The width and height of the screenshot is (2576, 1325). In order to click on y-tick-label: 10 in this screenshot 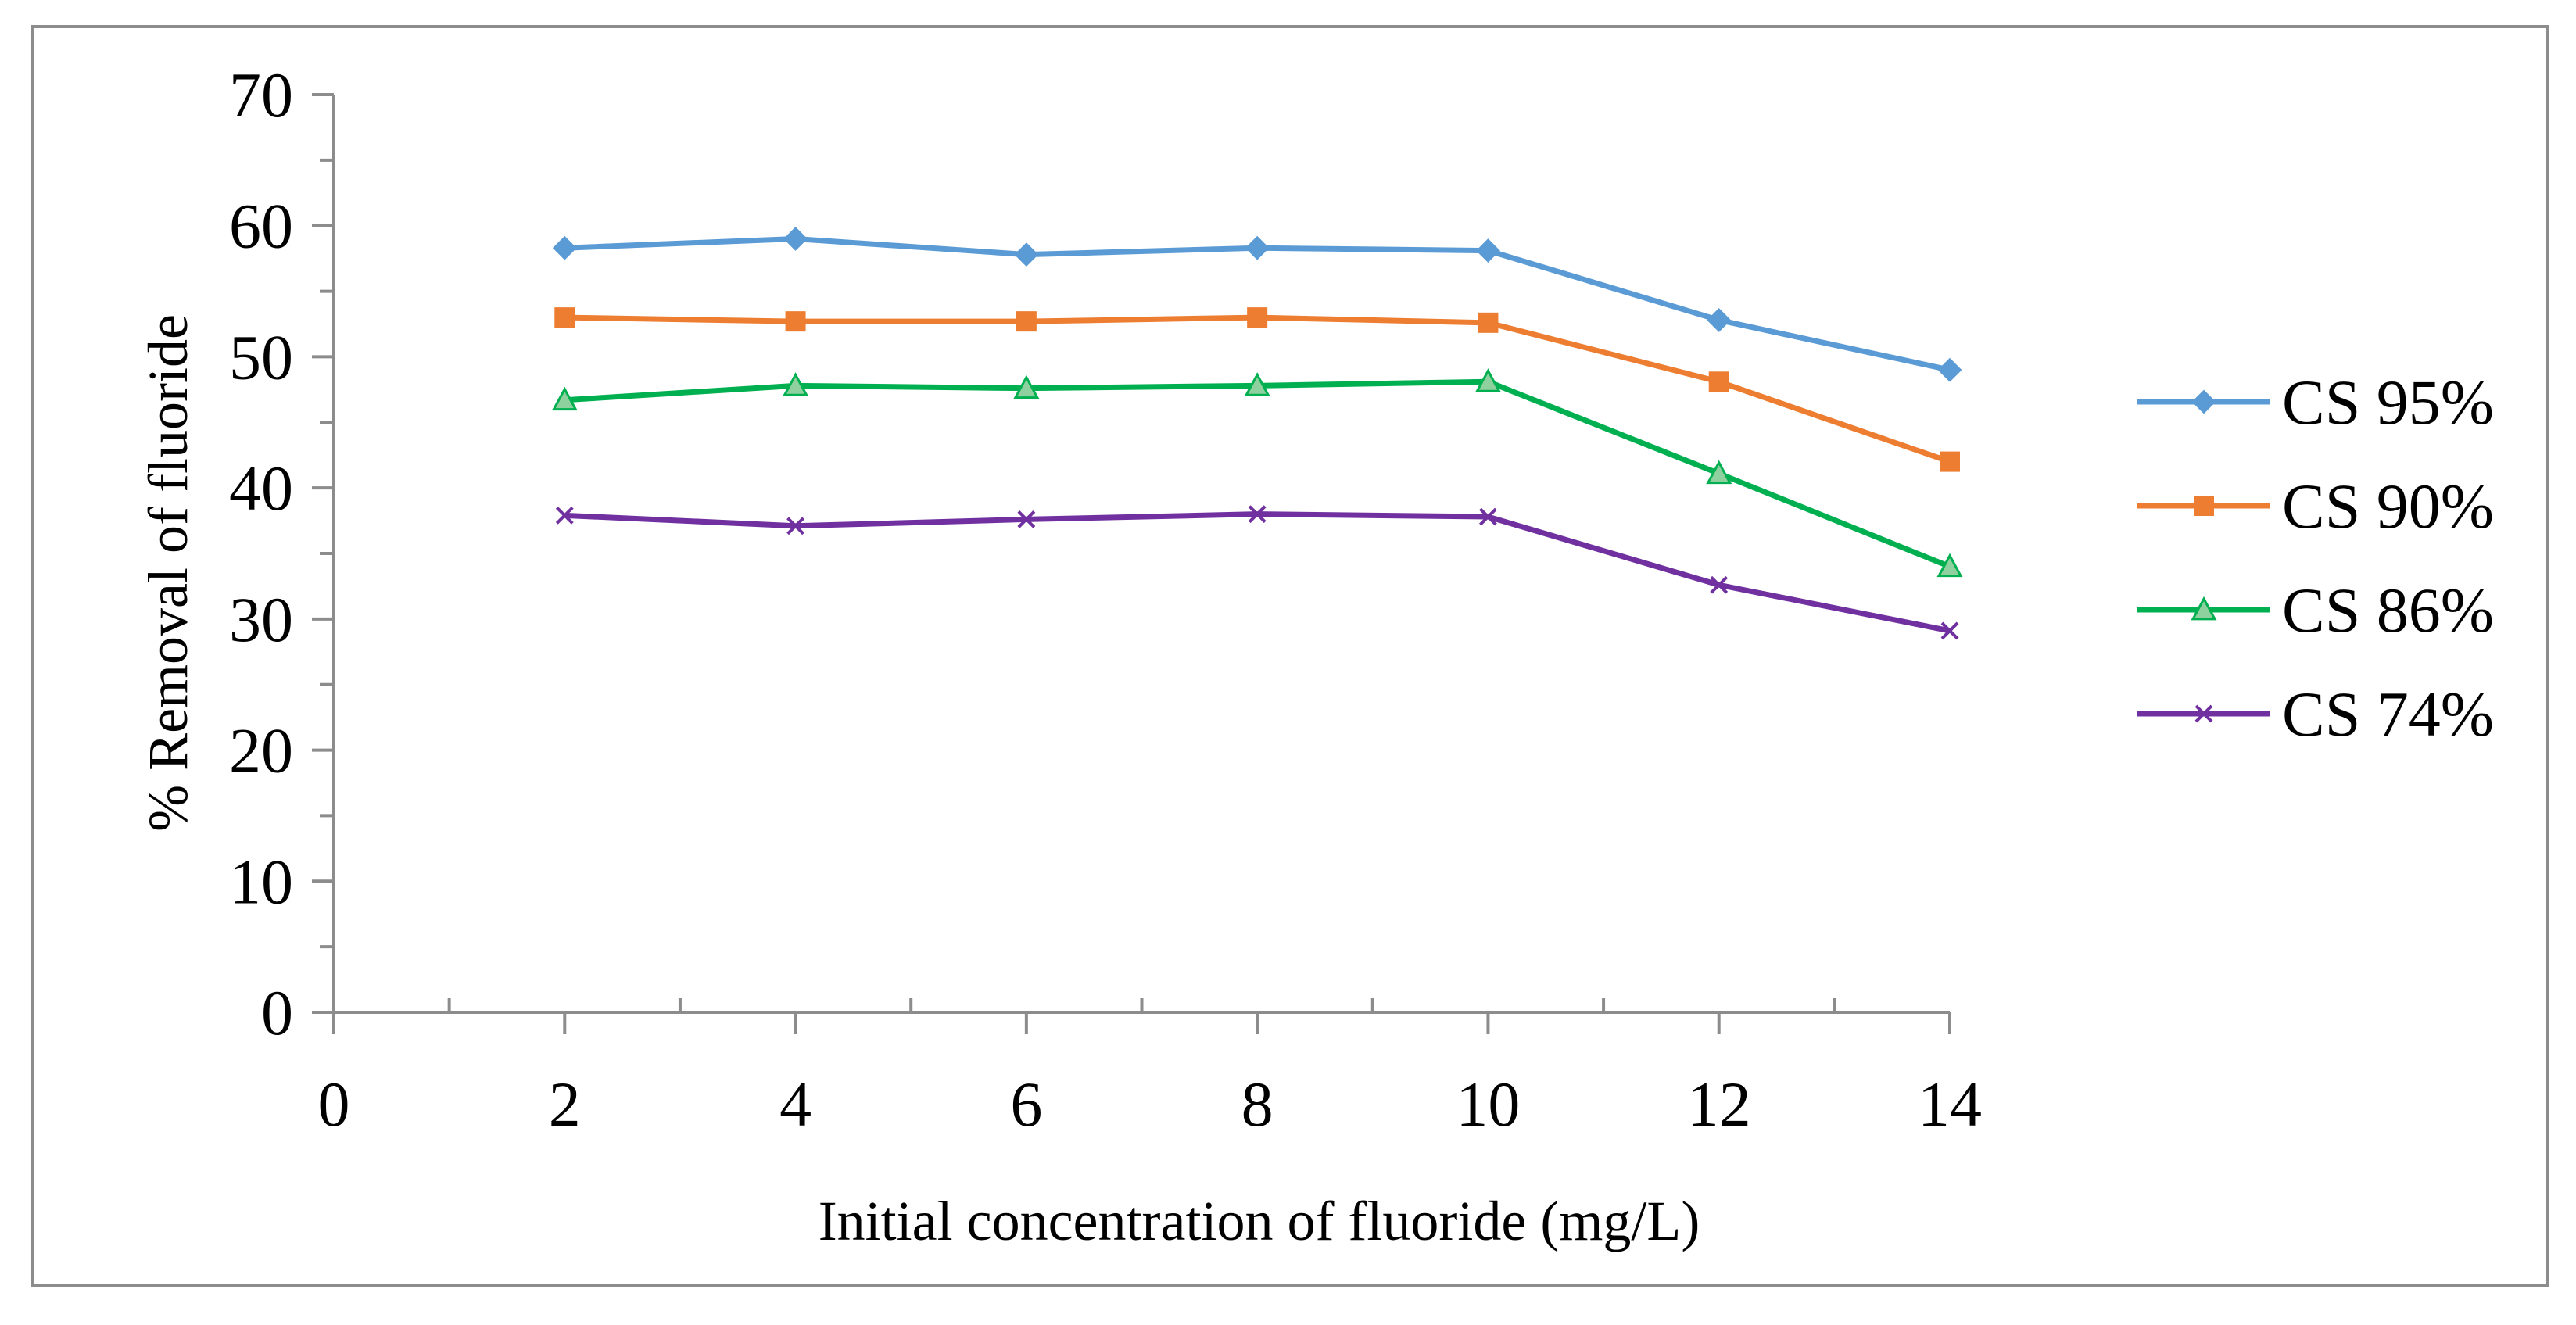, I will do `click(261, 881)`.